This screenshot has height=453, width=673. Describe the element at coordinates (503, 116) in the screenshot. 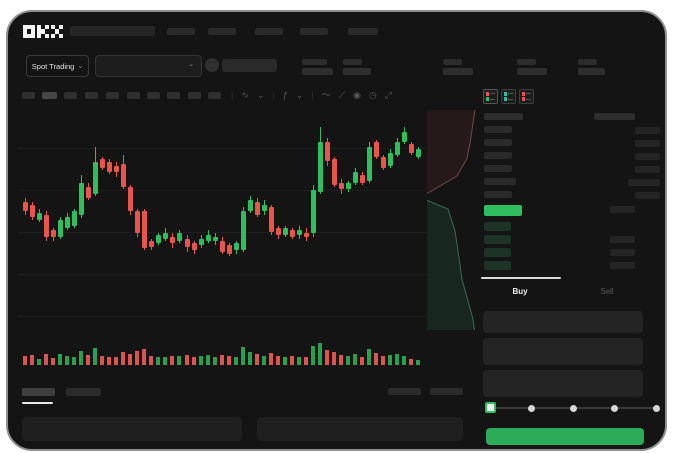

I see `orderbook-header-skeleton` at that location.